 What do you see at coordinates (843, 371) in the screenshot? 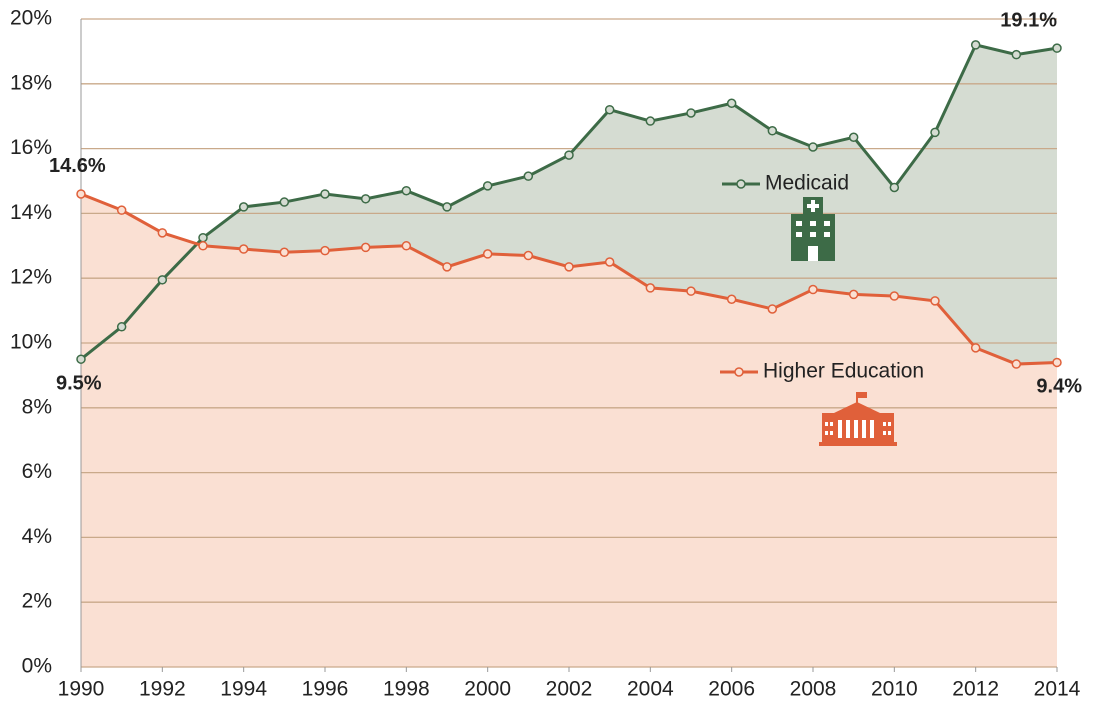
I see `legend-label: Higher Education` at bounding box center [843, 371].